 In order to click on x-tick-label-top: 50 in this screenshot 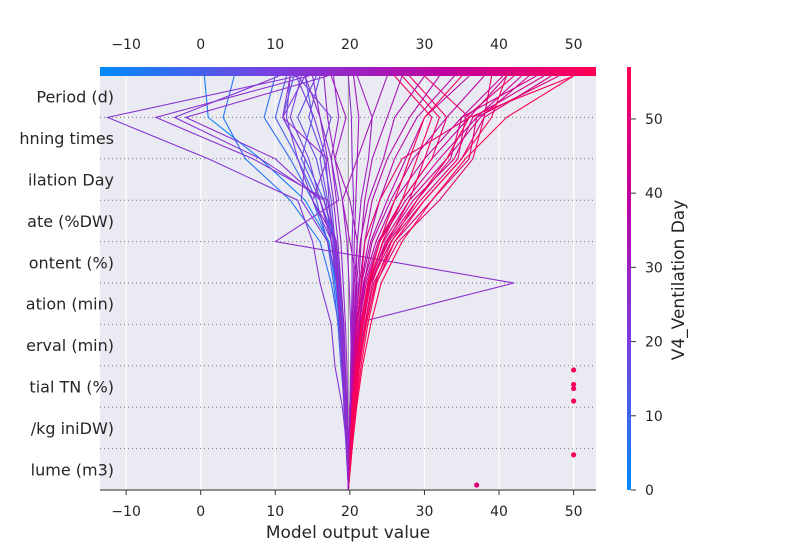, I will do `click(574, 45)`.